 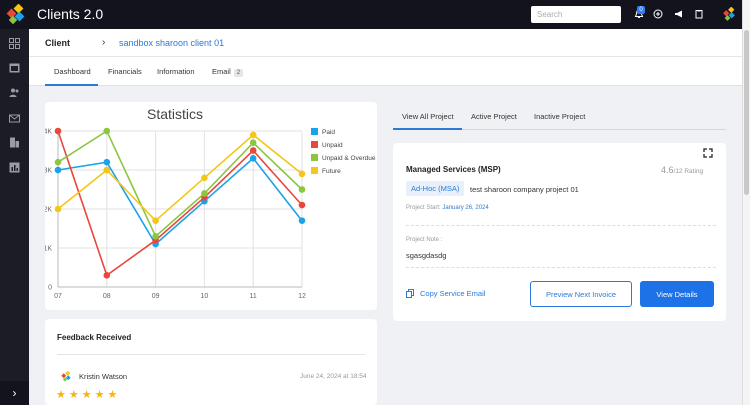 What do you see at coordinates (328, 132) in the screenshot?
I see `legend-label: Paid` at bounding box center [328, 132].